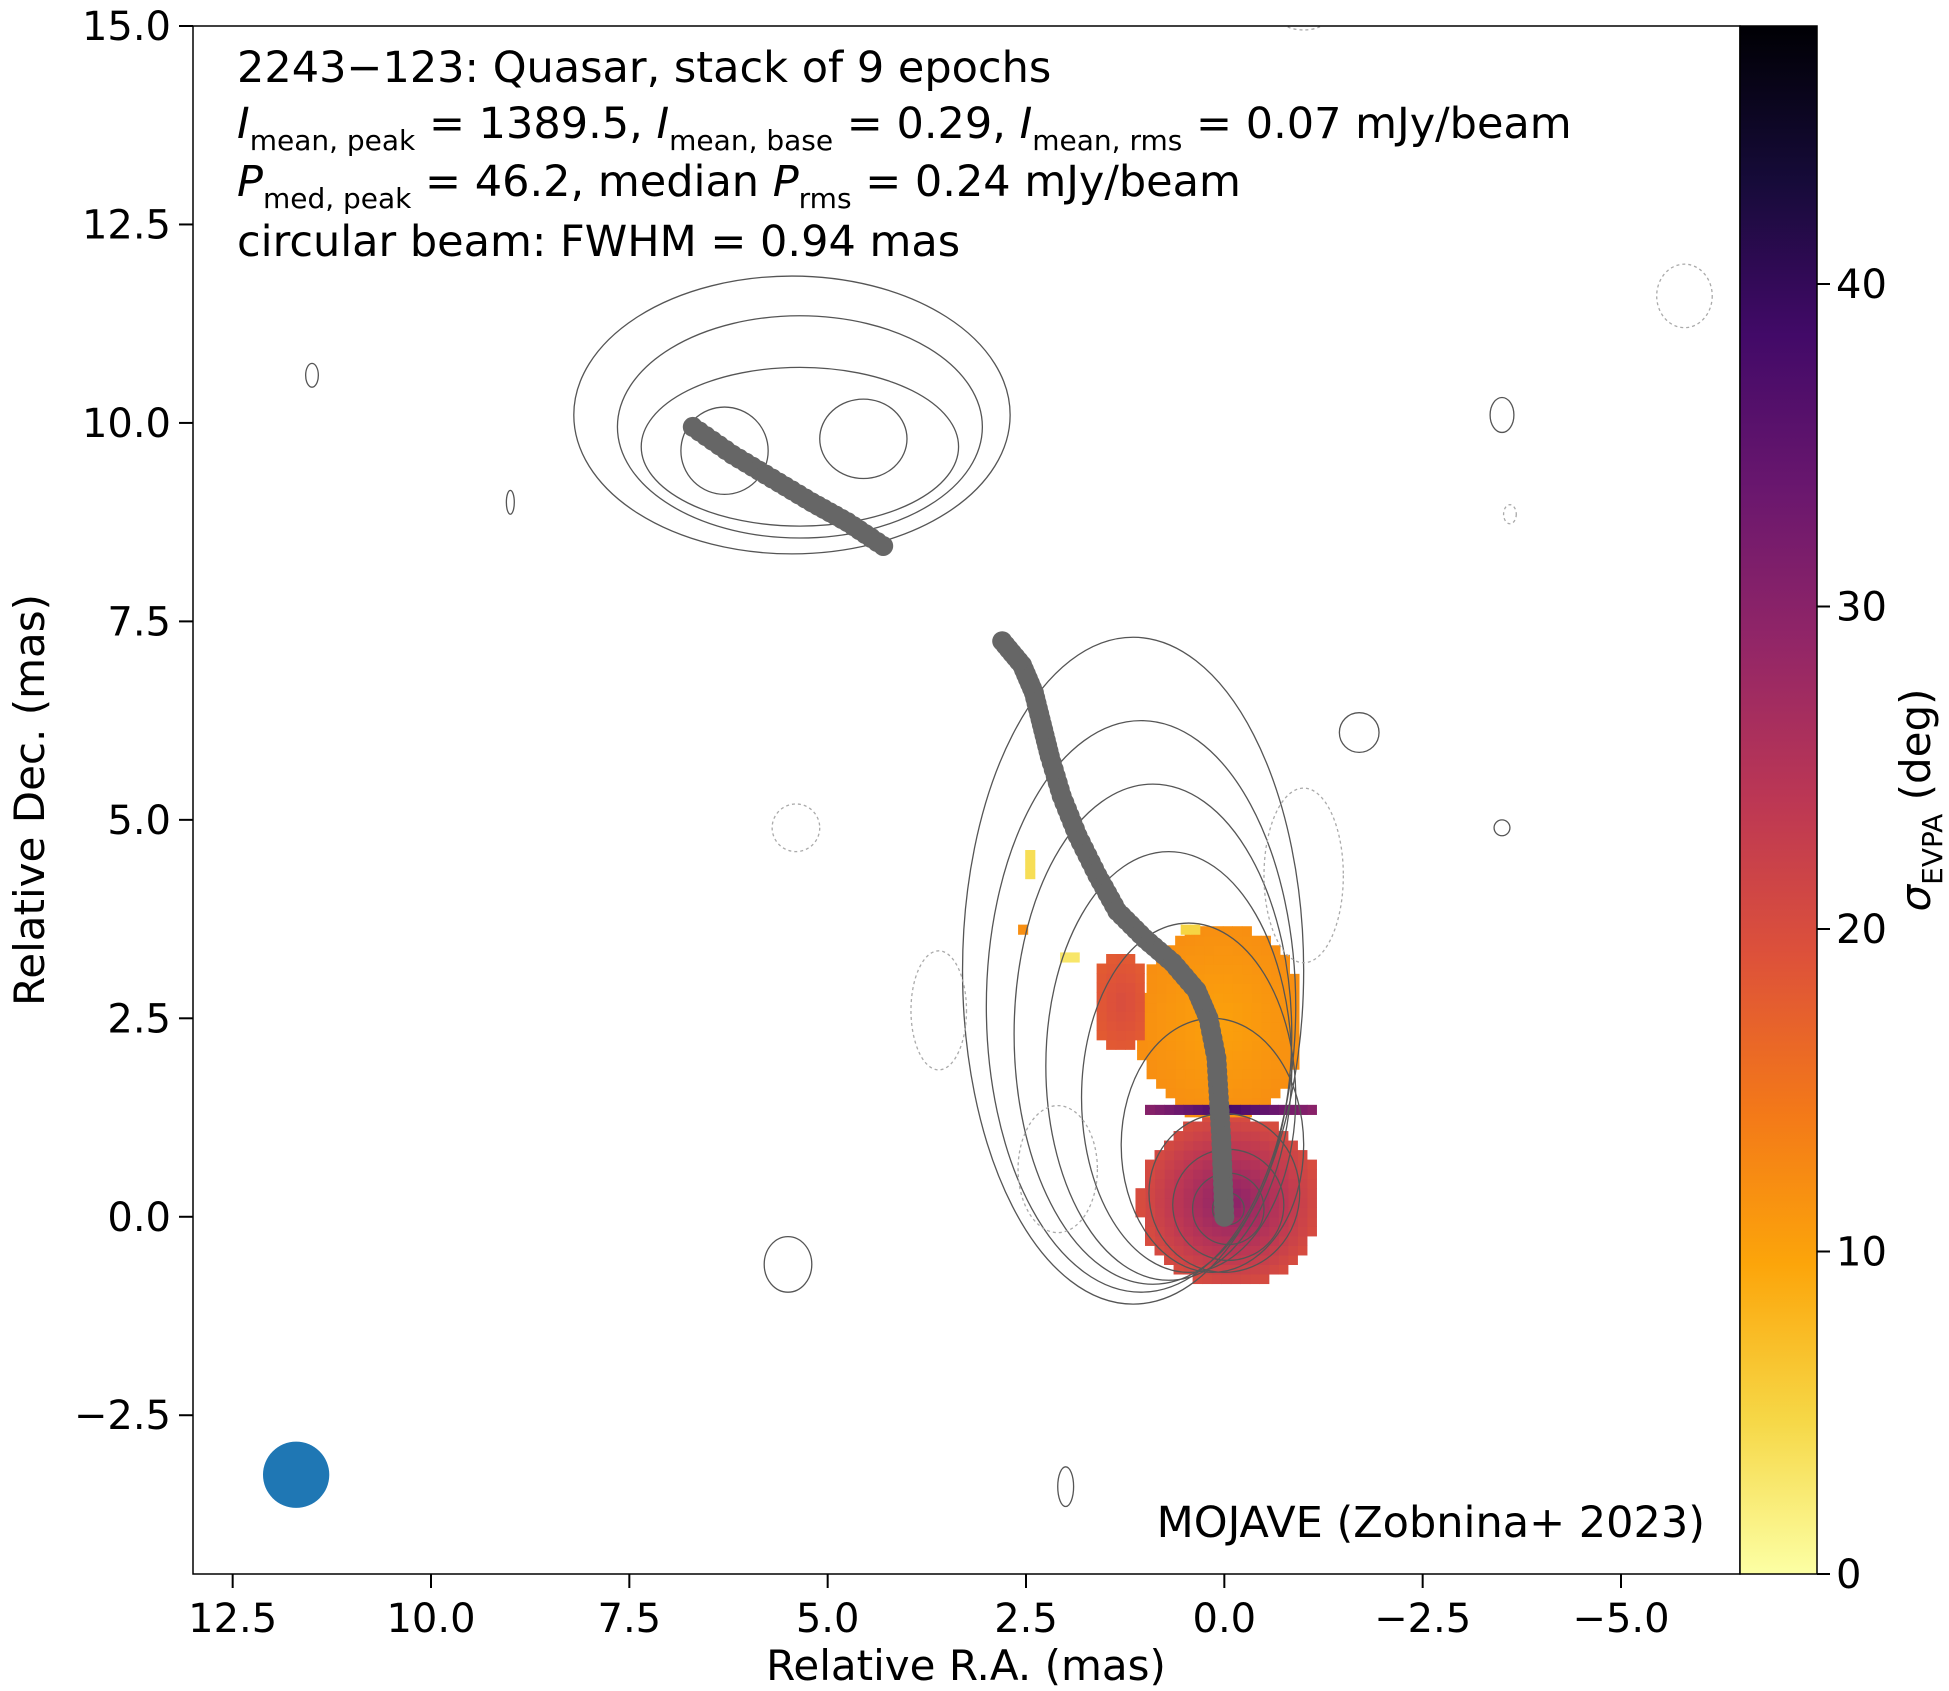 Image resolution: width=1949 pixels, height=1691 pixels. Describe the element at coordinates (1120, 1002) in the screenshot. I see `evpa-region-jet-left-patch` at that location.